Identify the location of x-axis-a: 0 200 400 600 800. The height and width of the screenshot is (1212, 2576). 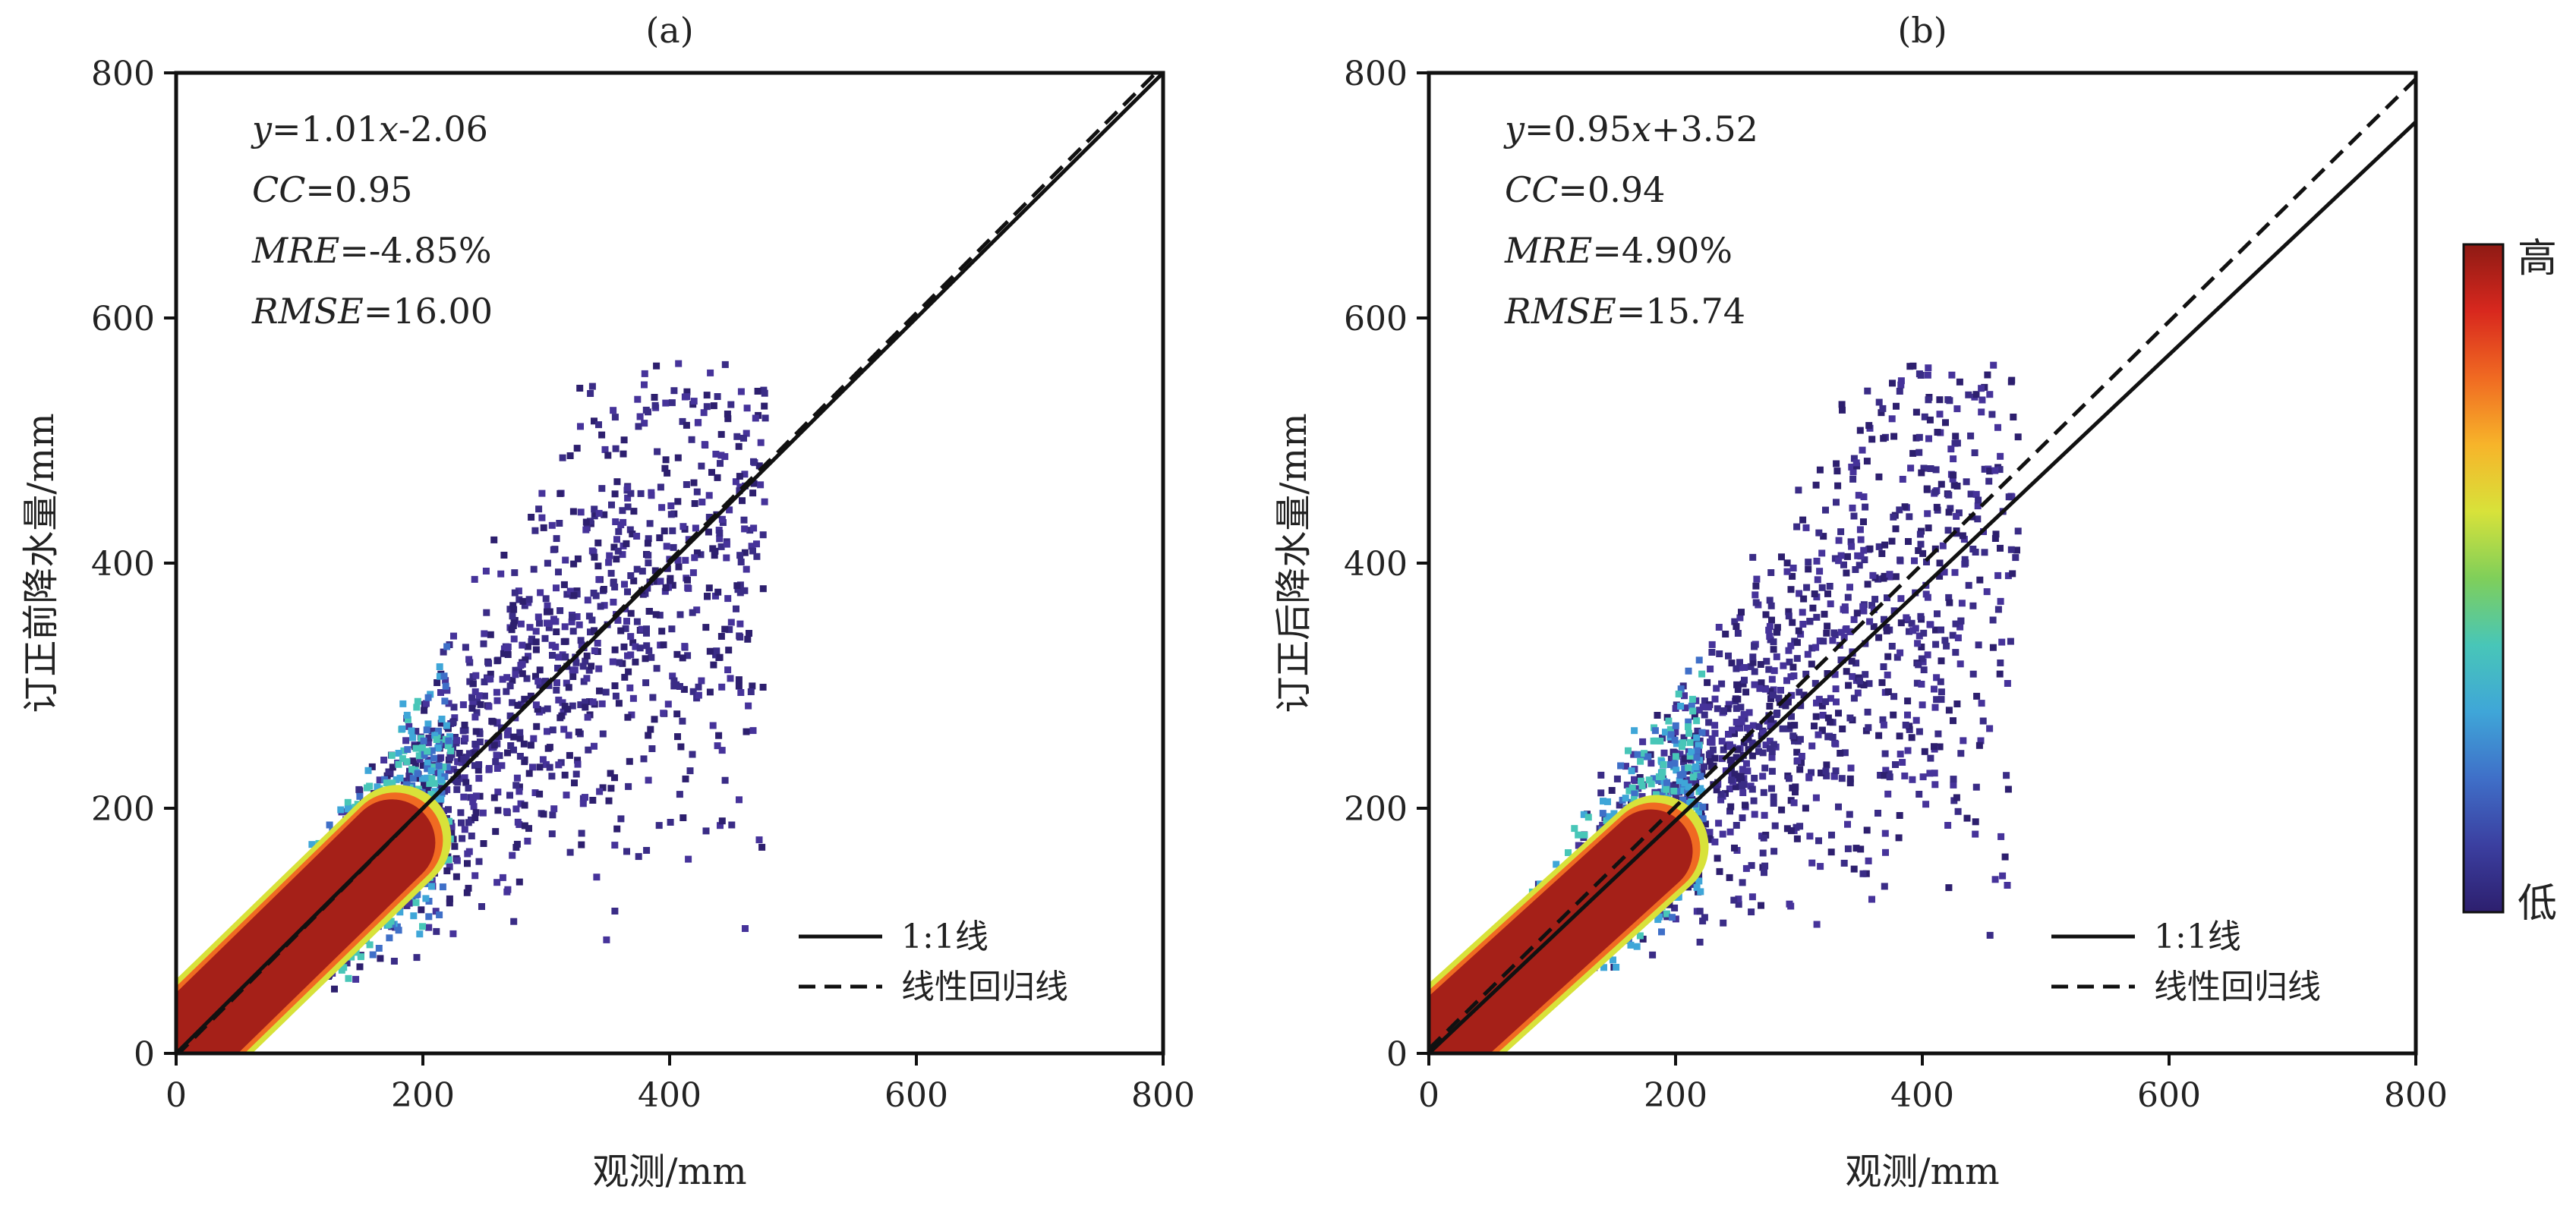
(680, 1084).